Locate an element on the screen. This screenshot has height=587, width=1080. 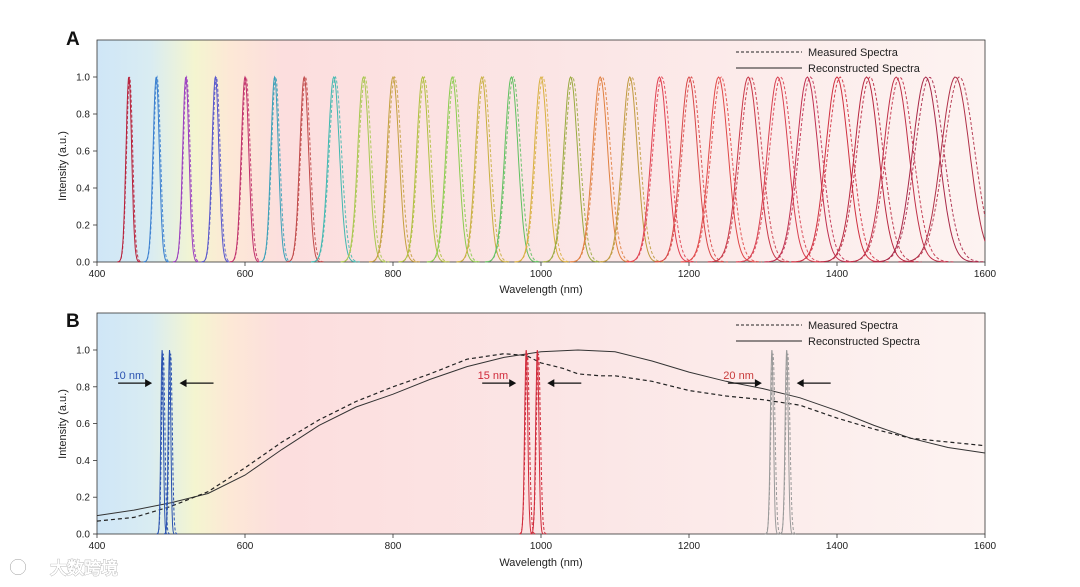
panel-a-x-ticks: 400 600 800 1000 1200 1400 1600 is located at coordinates (543, 271).